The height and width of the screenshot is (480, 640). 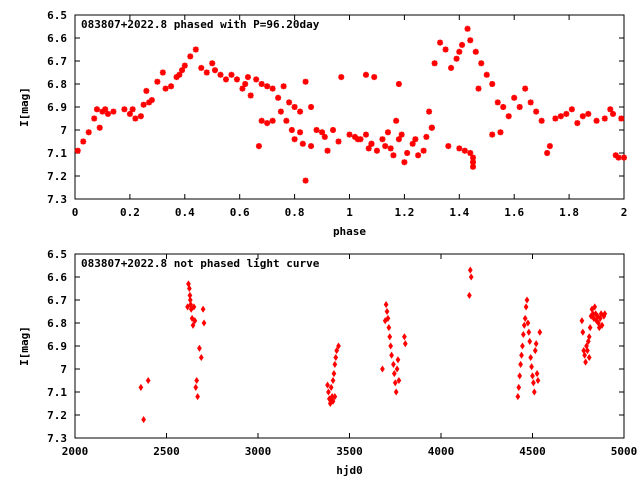 I want to click on y-tick-label: 6.7, so click(x=57, y=300).